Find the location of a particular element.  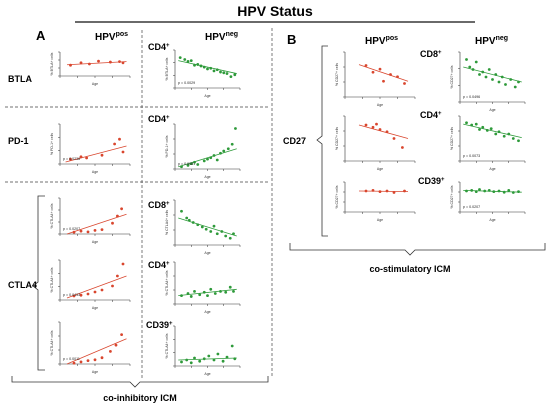

p-value-label: p = 0.0073 is located at coordinates (471, 156).